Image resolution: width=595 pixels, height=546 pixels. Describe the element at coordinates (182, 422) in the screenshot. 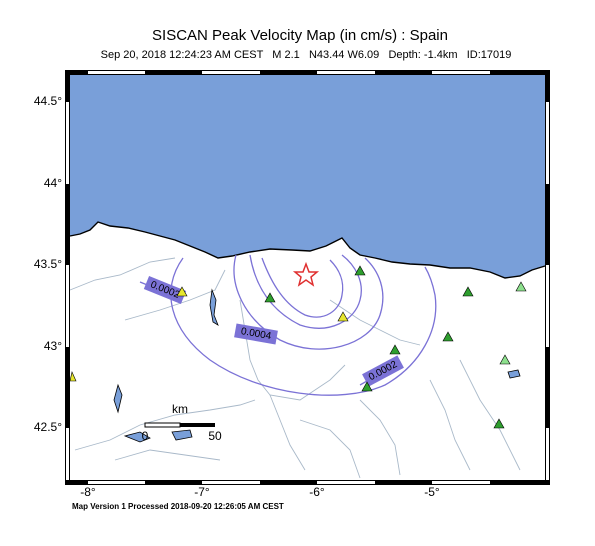

I see `scale-bar: km 0 50` at that location.